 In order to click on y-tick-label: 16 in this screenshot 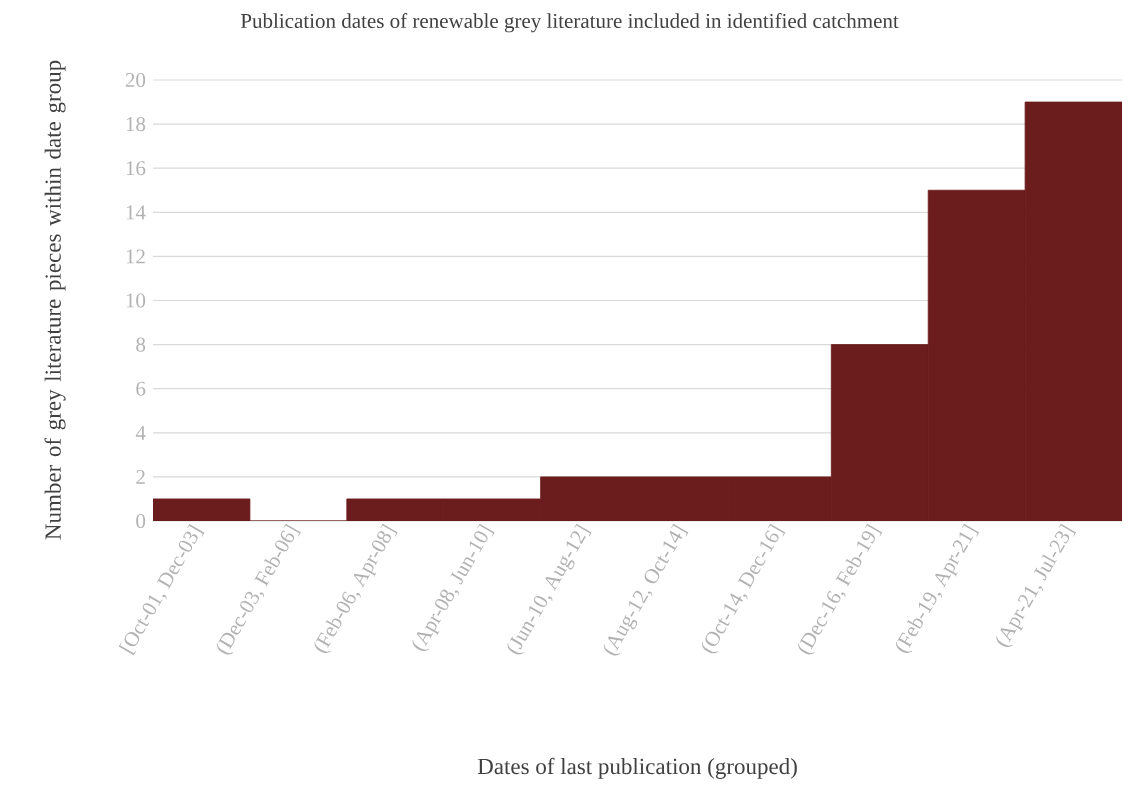, I will do `click(136, 168)`.